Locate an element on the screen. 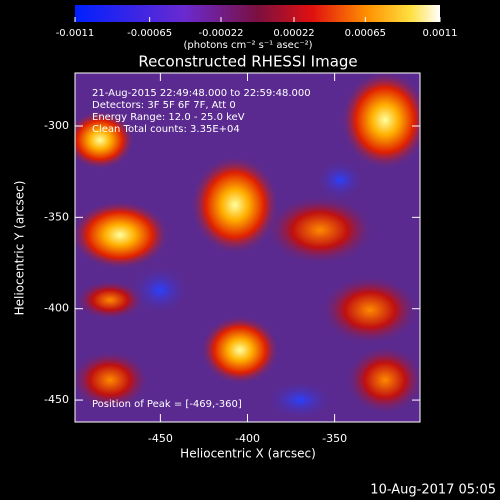 The height and width of the screenshot is (500, 500). x-tick-label: -350 is located at coordinates (334, 438).